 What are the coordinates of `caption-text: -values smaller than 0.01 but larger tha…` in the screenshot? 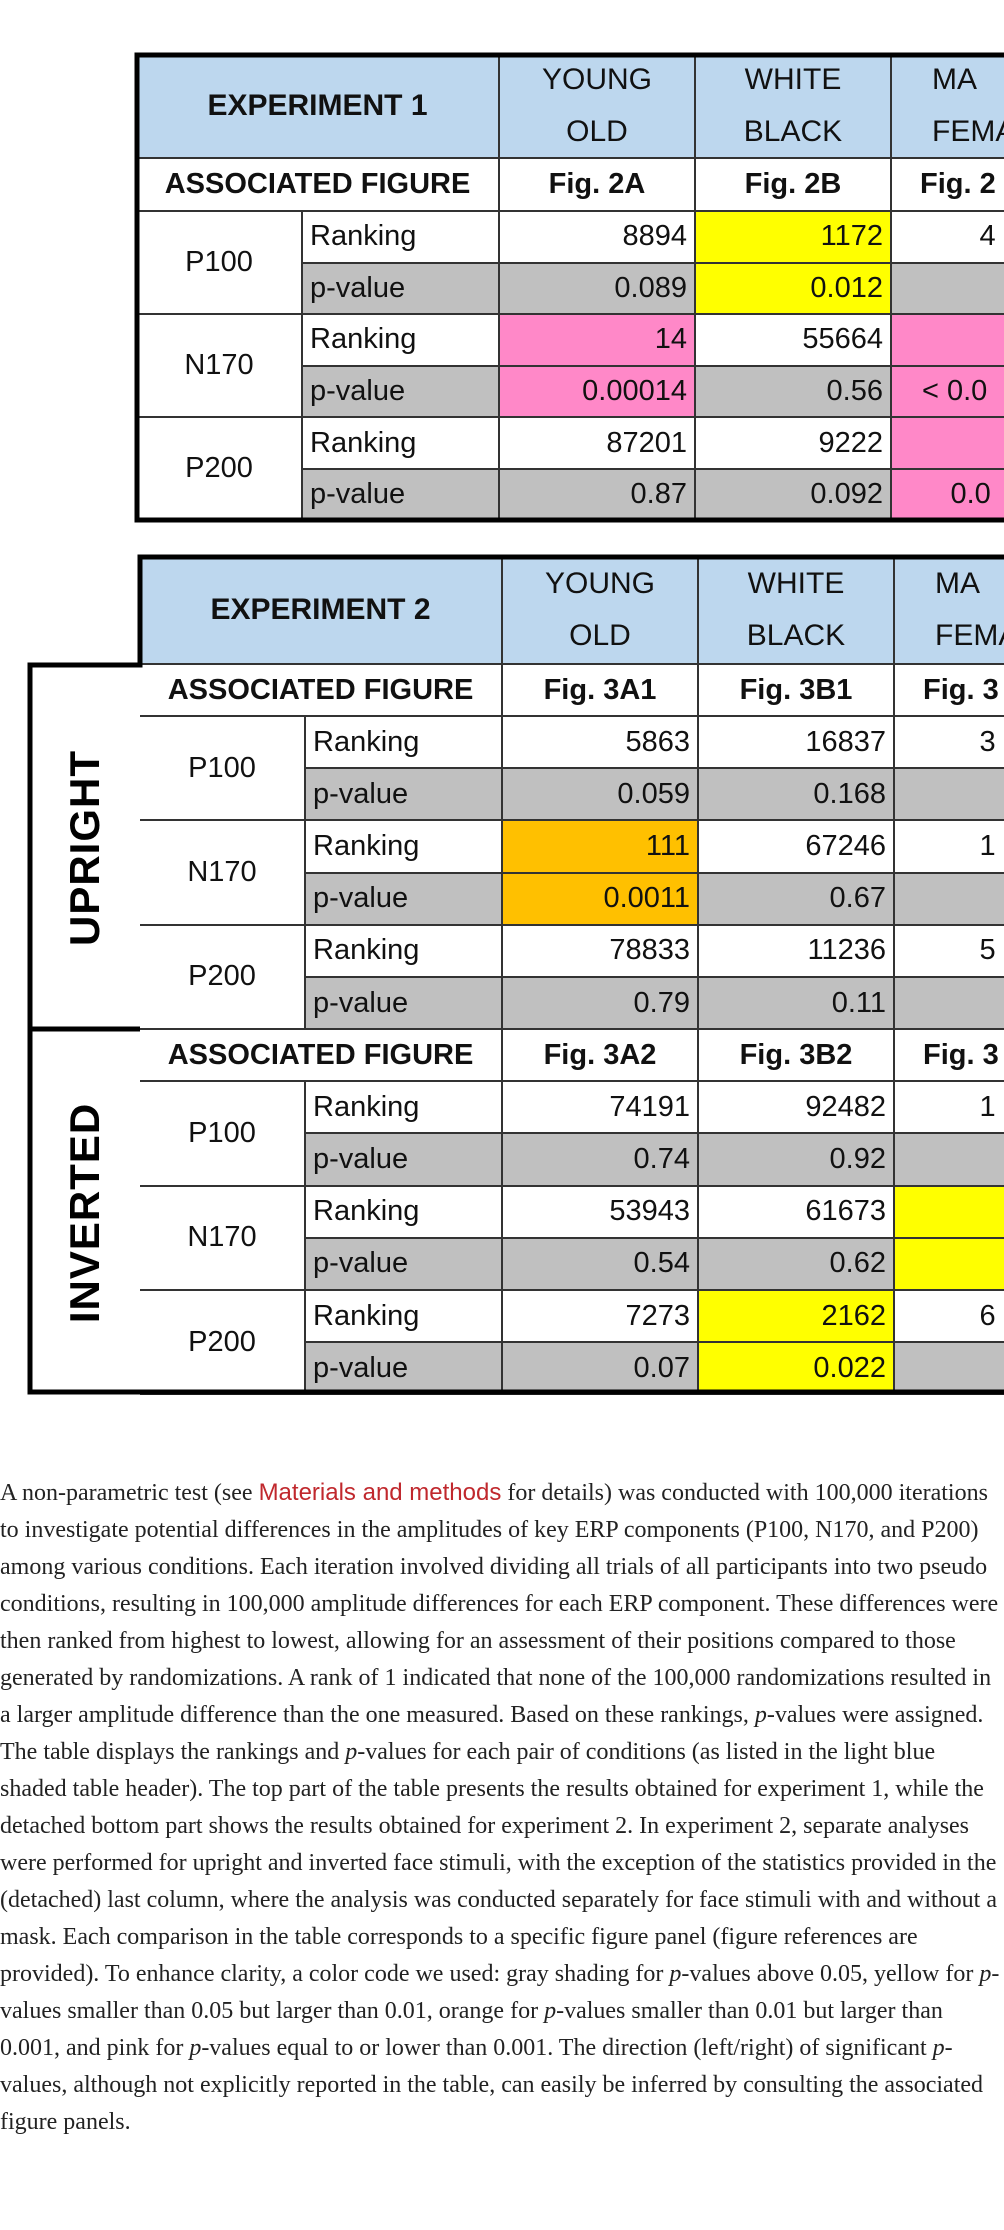 It's located at (471, 2029).